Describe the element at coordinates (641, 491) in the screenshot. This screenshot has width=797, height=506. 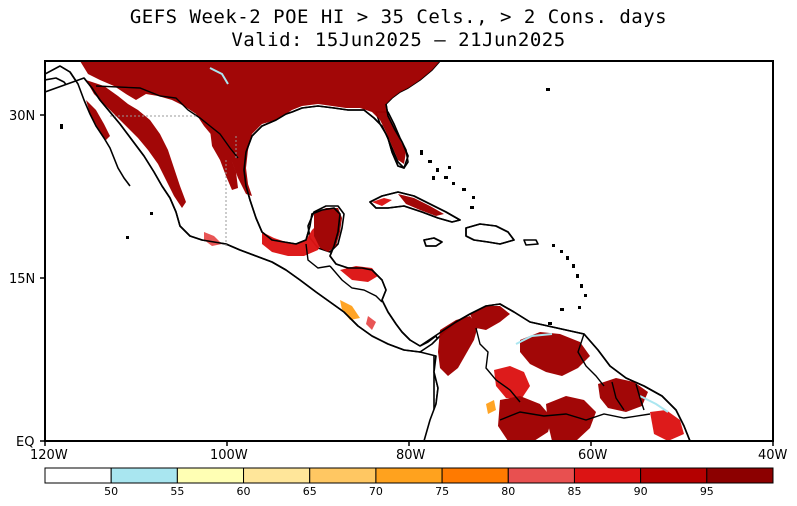
I see `colorbar-label: 90` at that location.